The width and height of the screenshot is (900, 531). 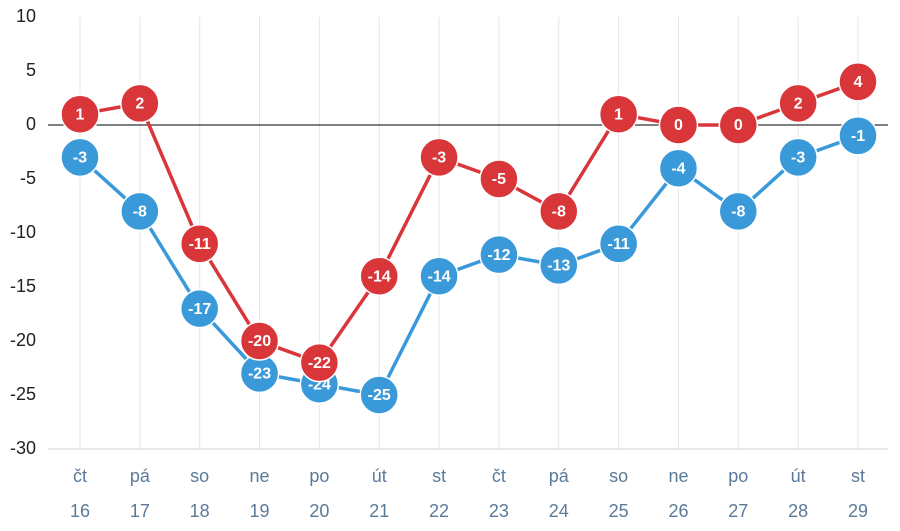 What do you see at coordinates (738, 511) in the screenshot?
I see `x-tick-label: 27` at bounding box center [738, 511].